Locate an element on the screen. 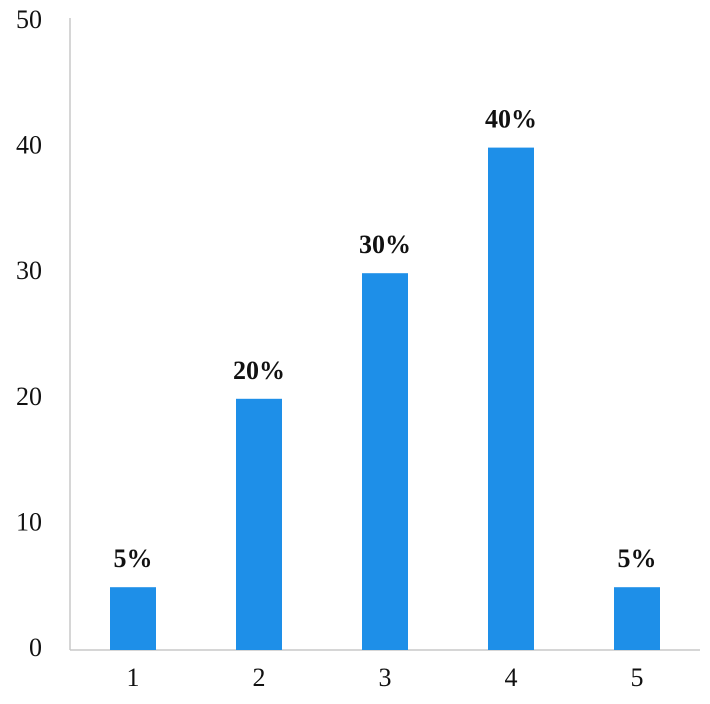  y-tick-label: 20 is located at coordinates (29, 396).